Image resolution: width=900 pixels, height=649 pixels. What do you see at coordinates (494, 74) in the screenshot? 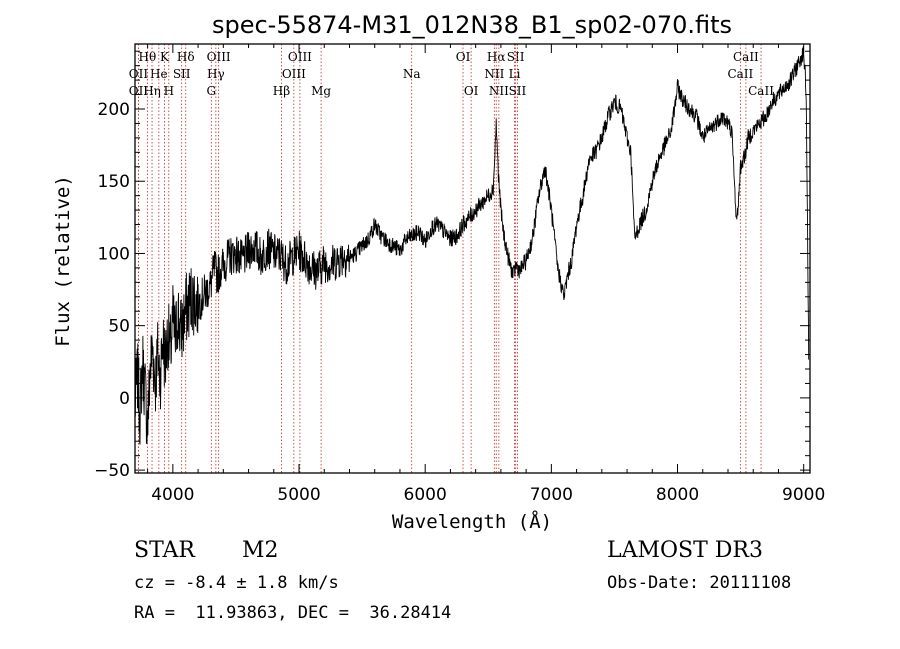
I see `line-label-20: NII` at bounding box center [494, 74].